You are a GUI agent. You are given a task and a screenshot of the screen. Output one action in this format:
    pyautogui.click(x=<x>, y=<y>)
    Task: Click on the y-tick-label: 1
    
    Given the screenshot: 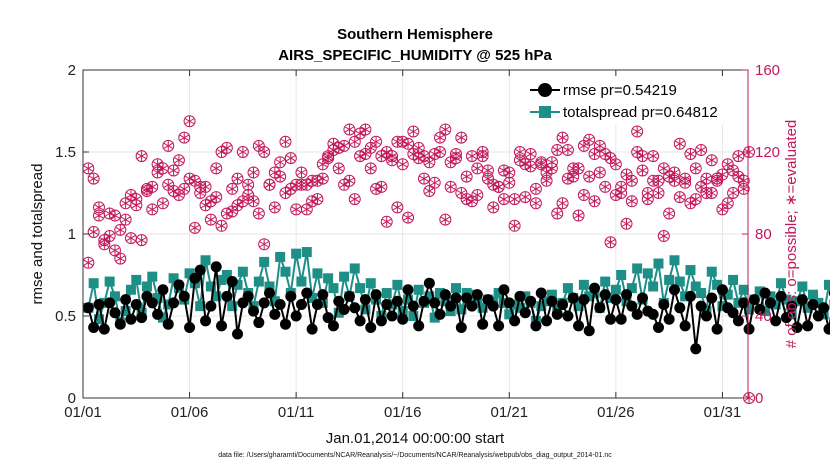 What is the action you would take?
    pyautogui.click(x=72, y=234)
    